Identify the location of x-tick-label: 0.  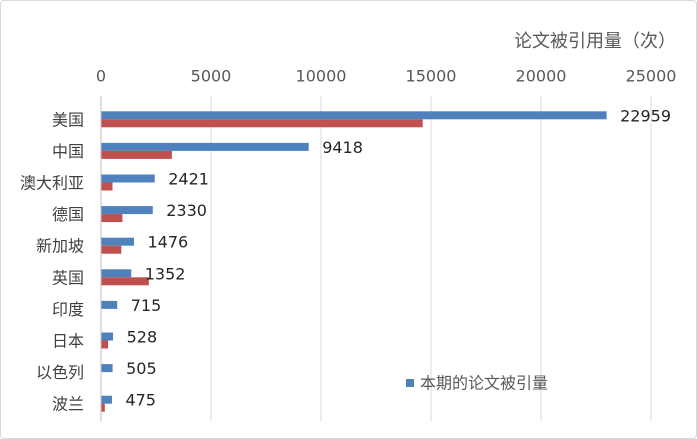
(101, 76).